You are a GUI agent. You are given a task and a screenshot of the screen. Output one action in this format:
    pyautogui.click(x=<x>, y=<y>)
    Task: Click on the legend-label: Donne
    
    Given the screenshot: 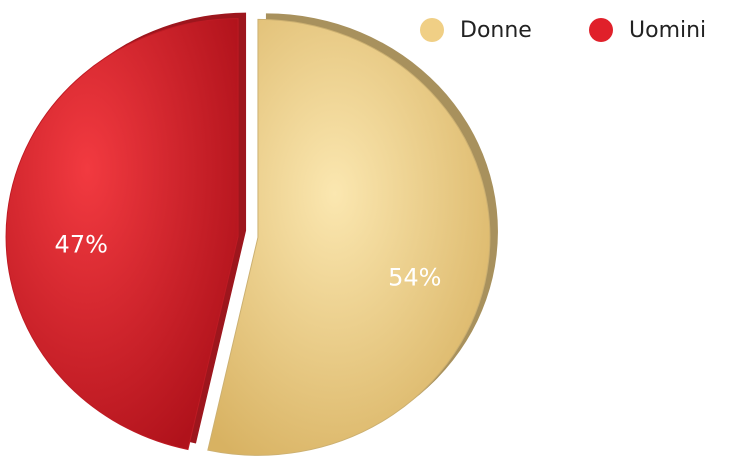 What is the action you would take?
    pyautogui.click(x=496, y=30)
    